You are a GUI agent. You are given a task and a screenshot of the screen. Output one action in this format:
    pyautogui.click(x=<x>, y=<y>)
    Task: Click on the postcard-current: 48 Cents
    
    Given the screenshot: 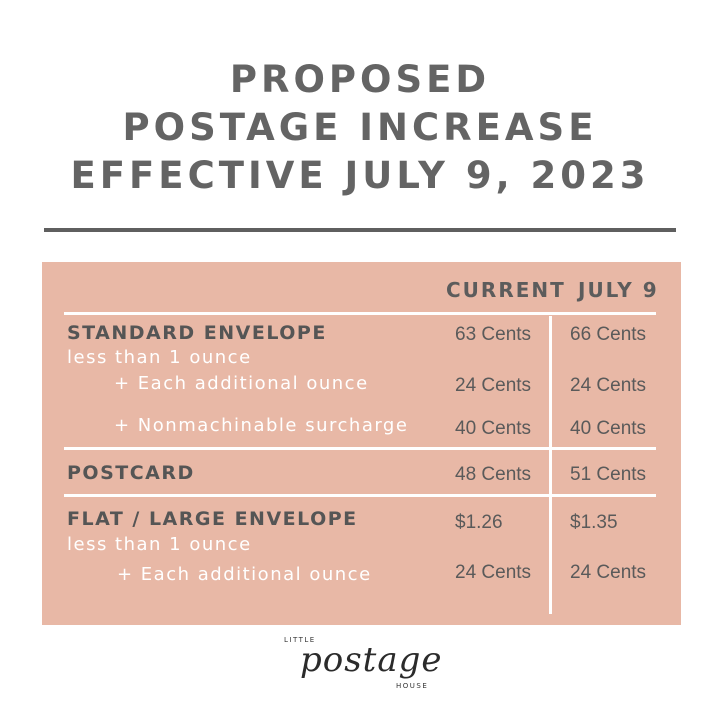 What is the action you would take?
    pyautogui.click(x=493, y=474)
    